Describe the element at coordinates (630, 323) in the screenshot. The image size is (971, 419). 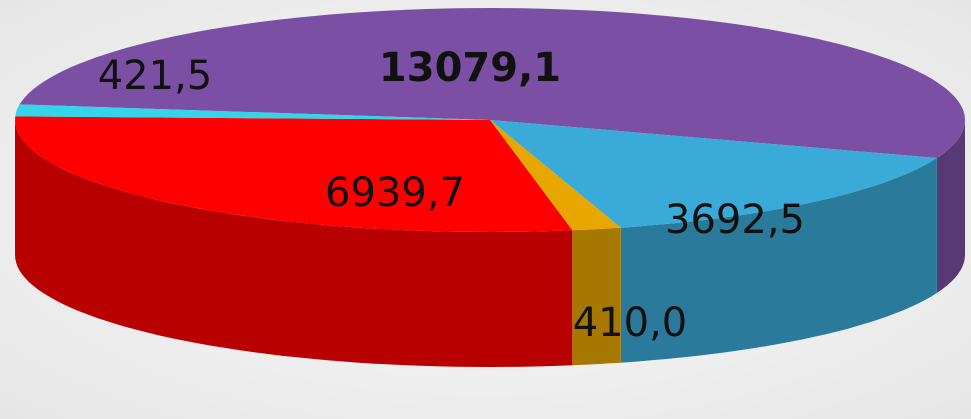
I see `data-label: 410,0` at that location.